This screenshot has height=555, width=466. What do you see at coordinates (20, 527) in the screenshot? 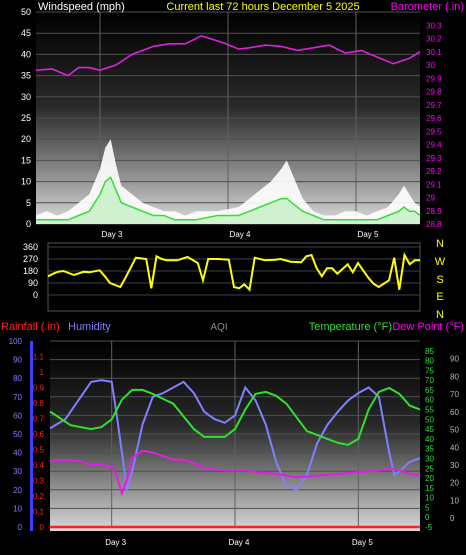
I see `humidity-tick-label: 0` at bounding box center [20, 527].